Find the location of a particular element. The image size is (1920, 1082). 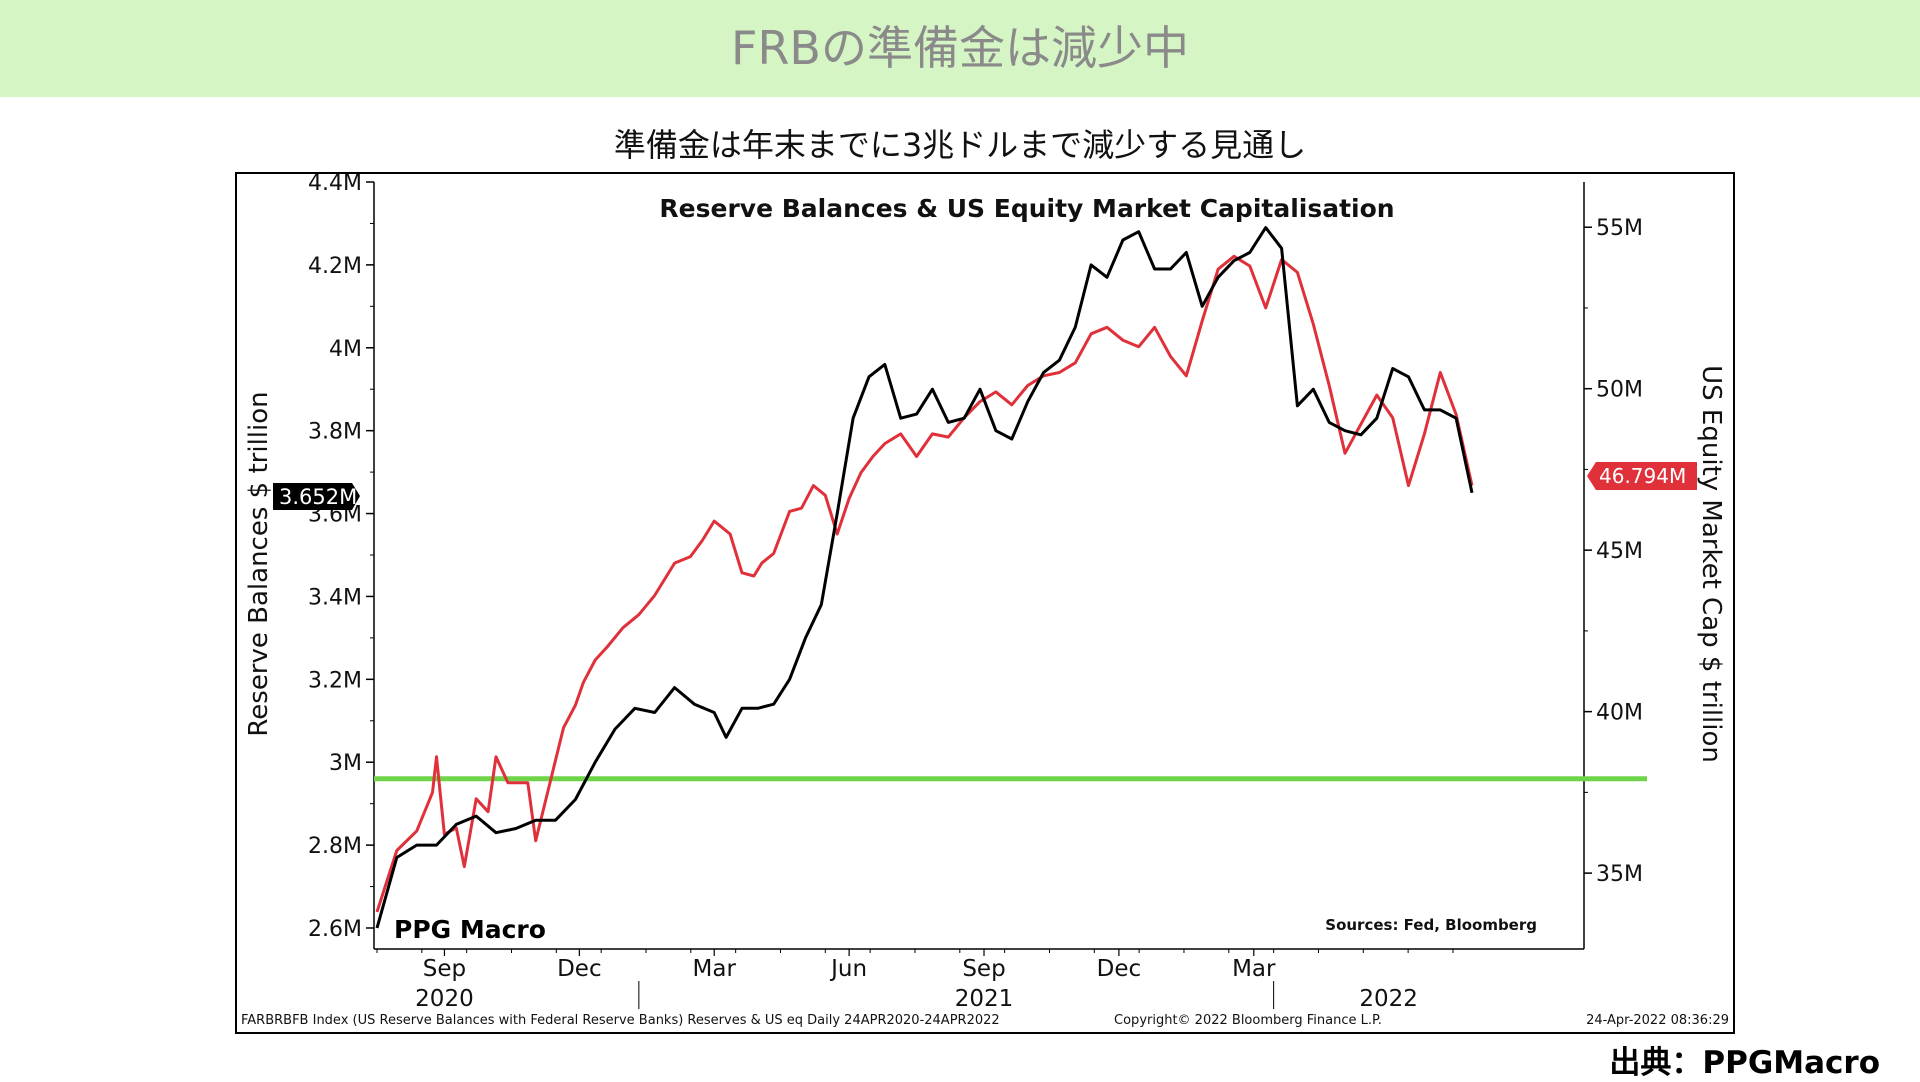

page-title: FRBの準備金は減少中 is located at coordinates (960, 48).